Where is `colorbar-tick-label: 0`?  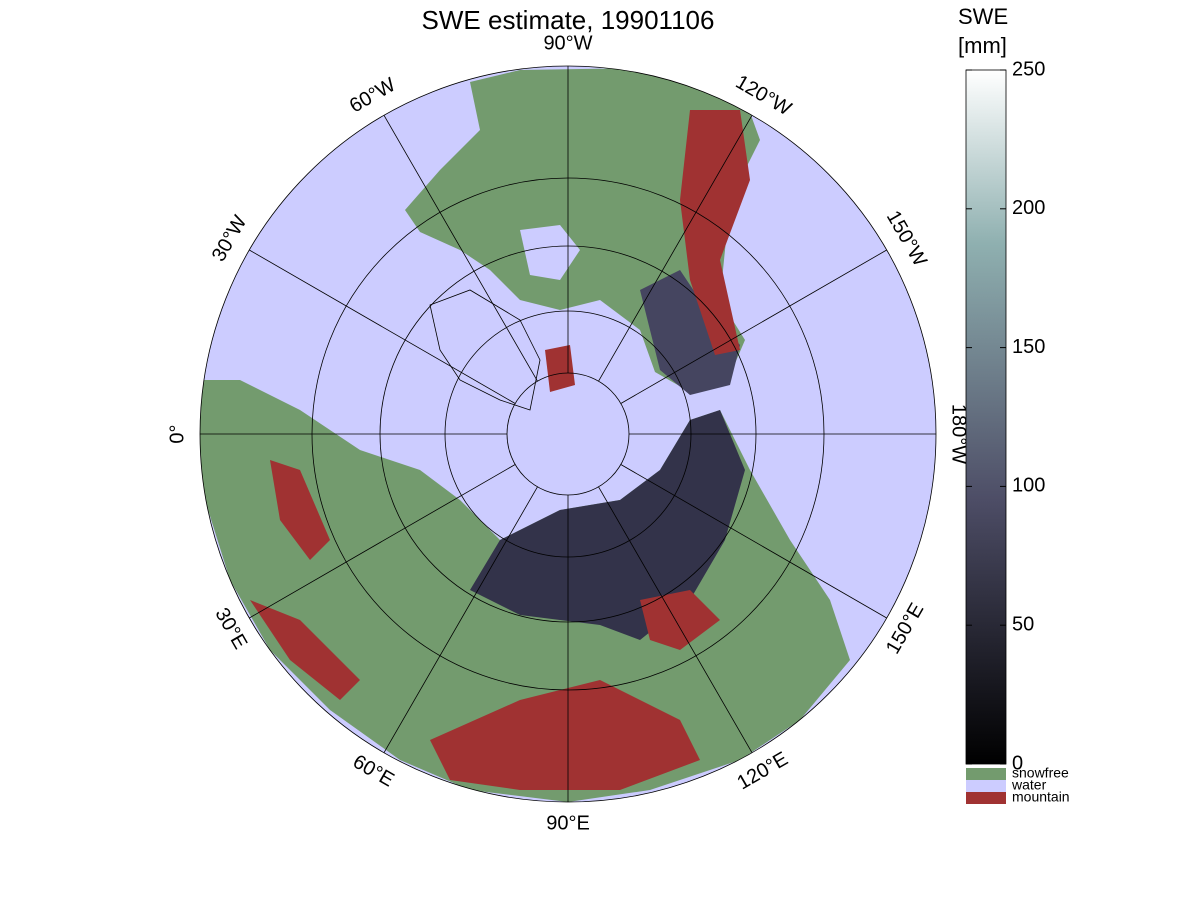 colorbar-tick-label: 0 is located at coordinates (1017, 763).